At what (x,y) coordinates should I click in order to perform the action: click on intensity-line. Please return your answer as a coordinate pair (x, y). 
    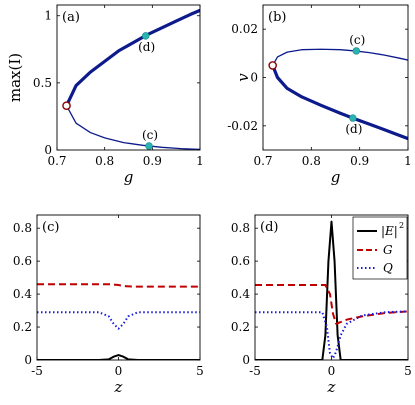
    Looking at the image, I should click on (331, 290).